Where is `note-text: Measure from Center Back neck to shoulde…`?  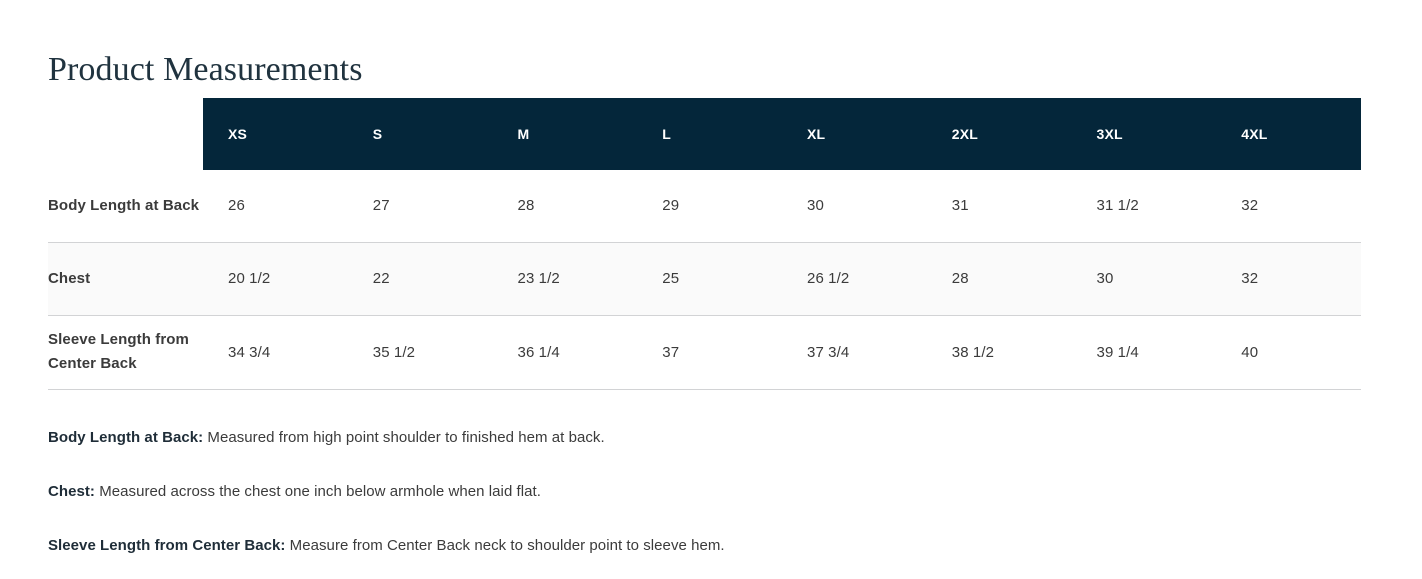 note-text: Measure from Center Back neck to shoulde… is located at coordinates (505, 545).